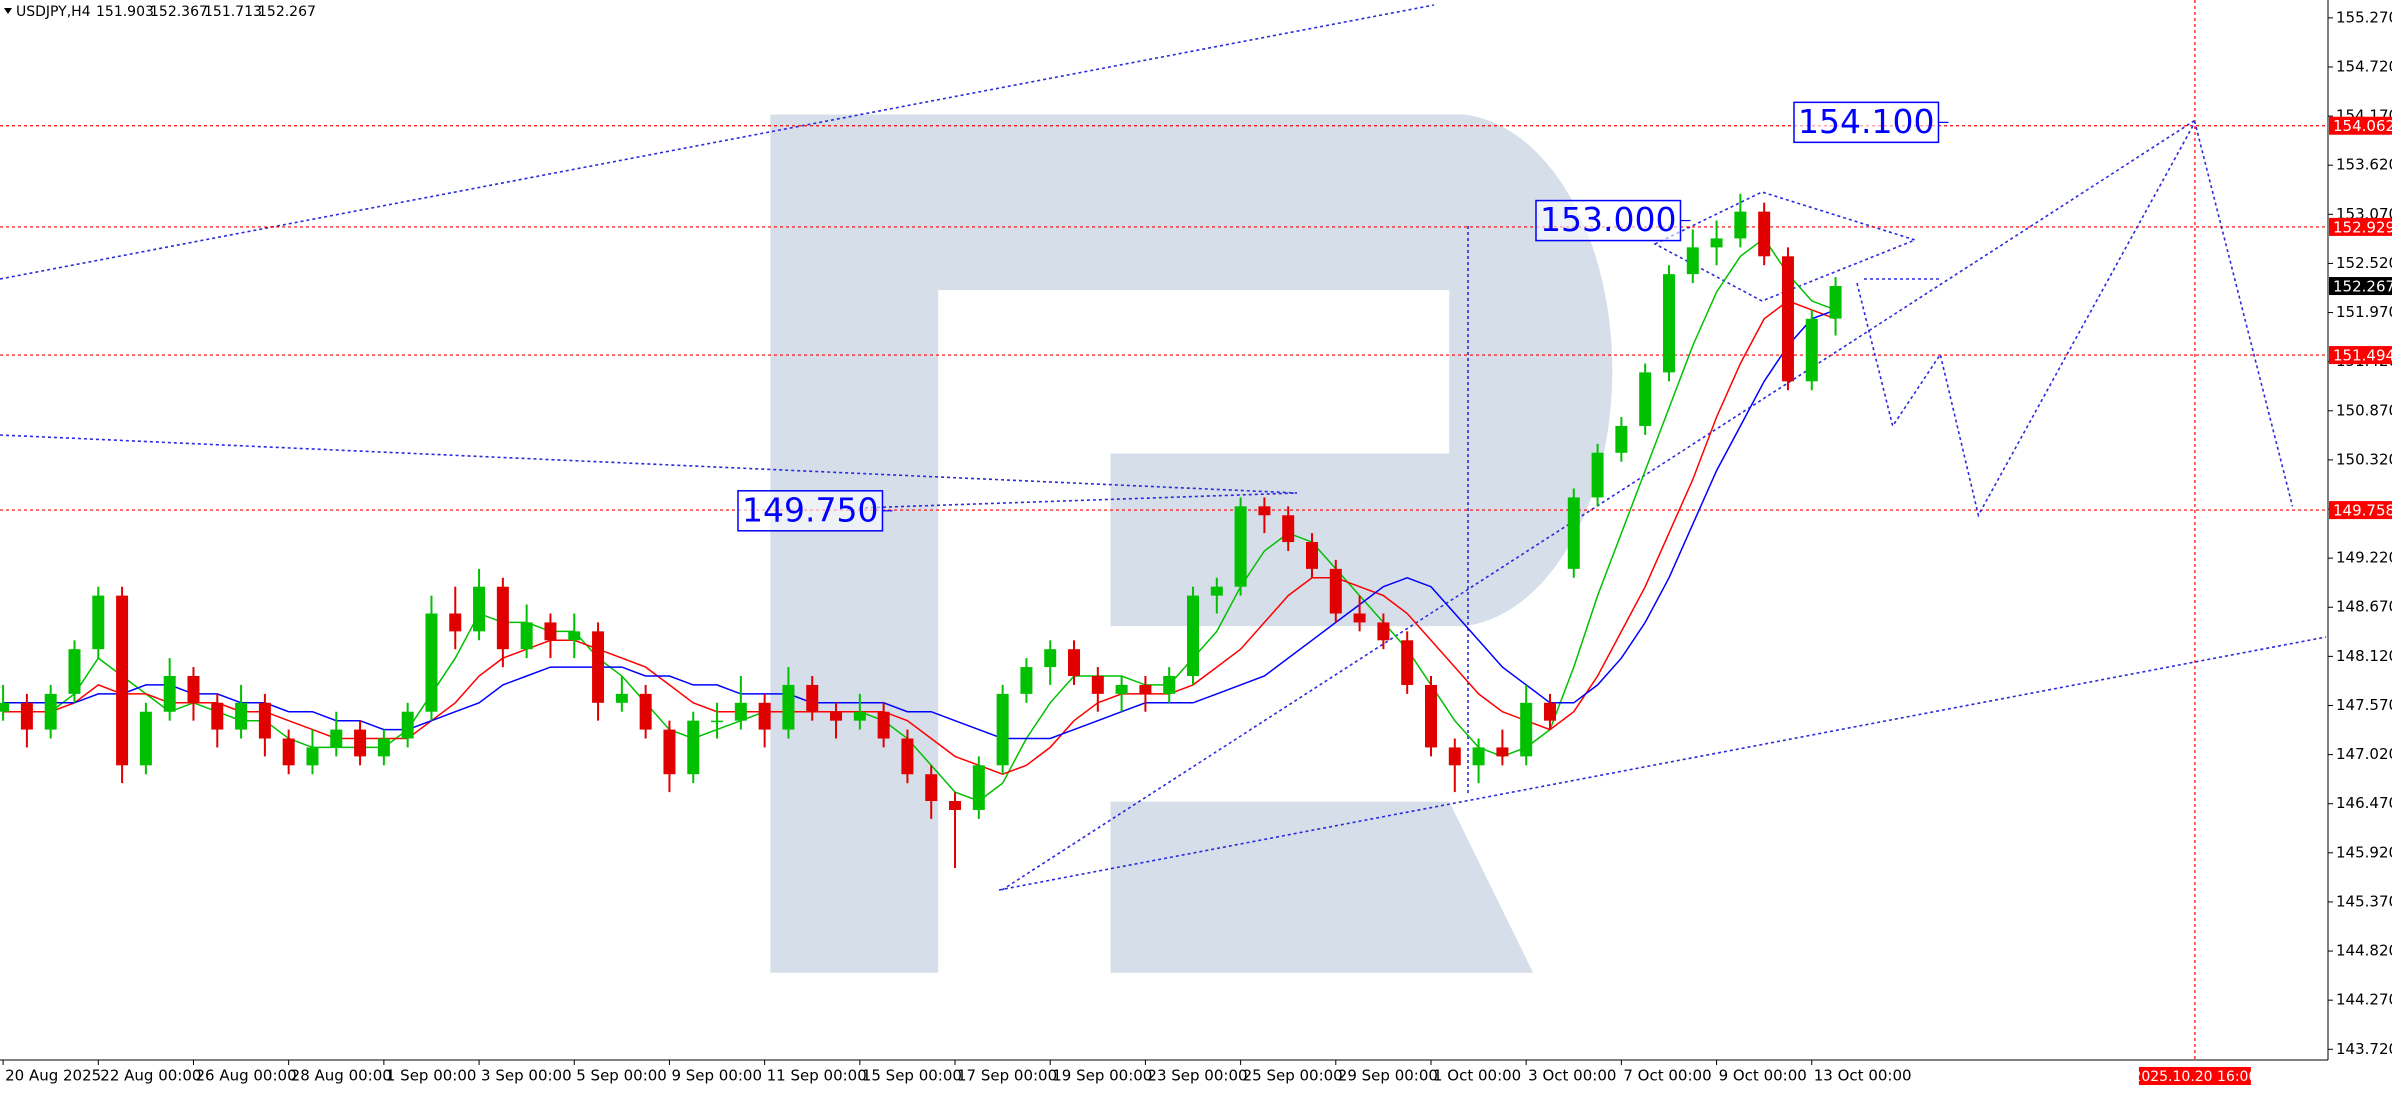 Image resolution: width=2392 pixels, height=1094 pixels. Describe the element at coordinates (1102, 1076) in the screenshot. I see `x-tick-label: 19 Sep 00:00` at that location.